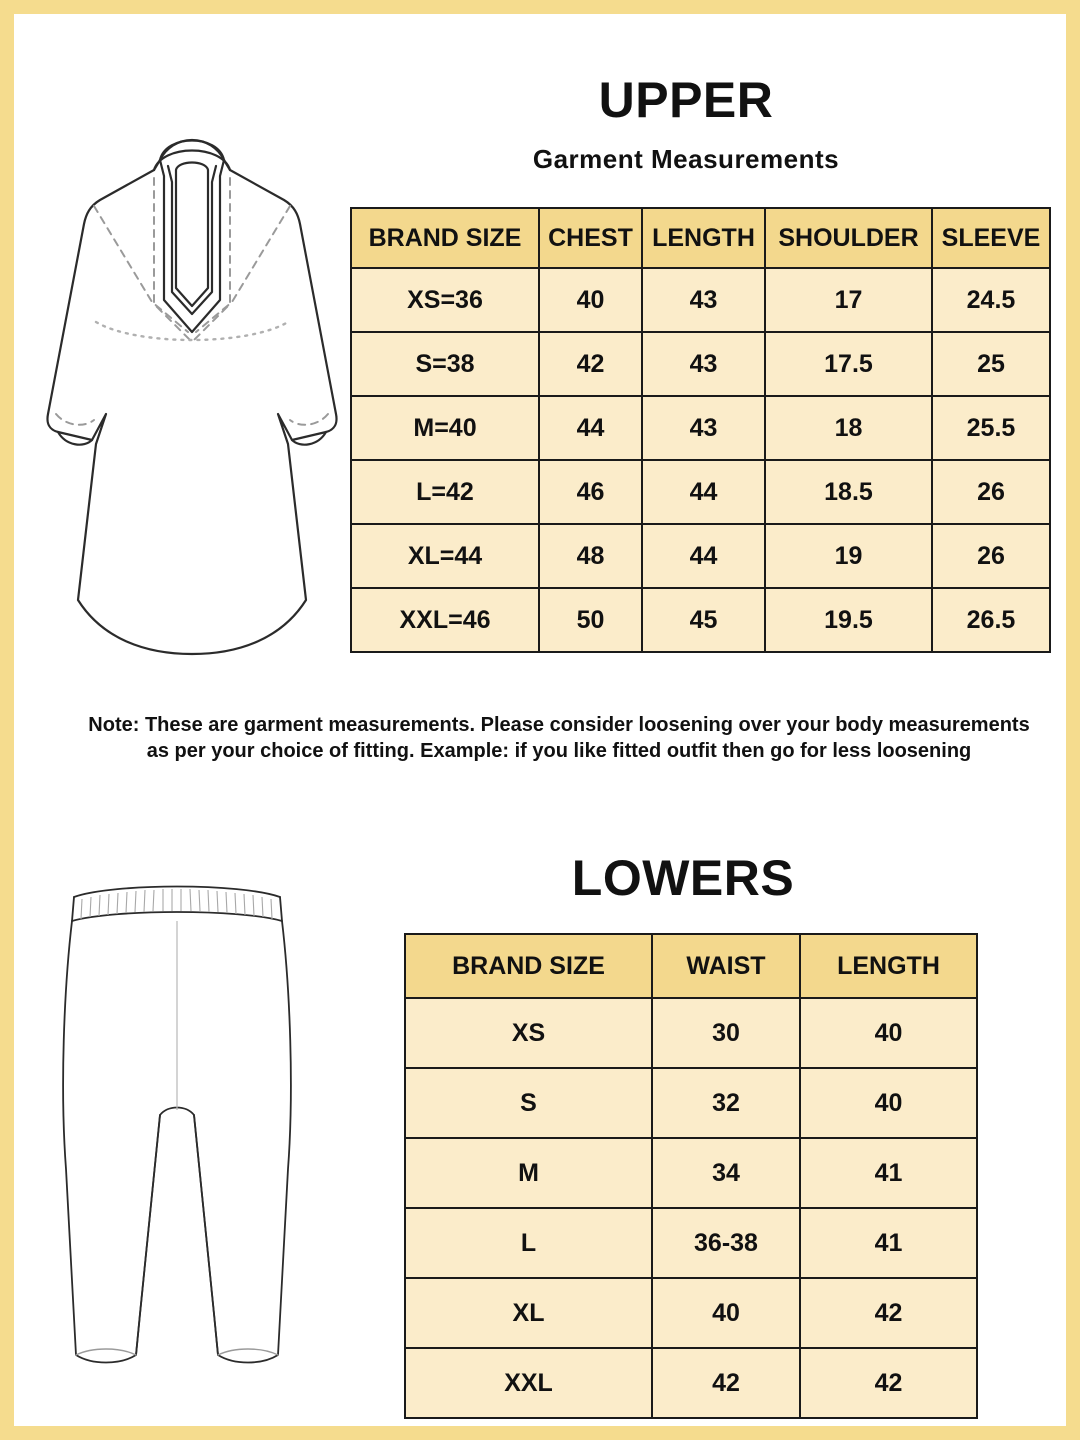  What do you see at coordinates (192, 331) in the screenshot?
I see `kurta-chest-seam` at bounding box center [192, 331].